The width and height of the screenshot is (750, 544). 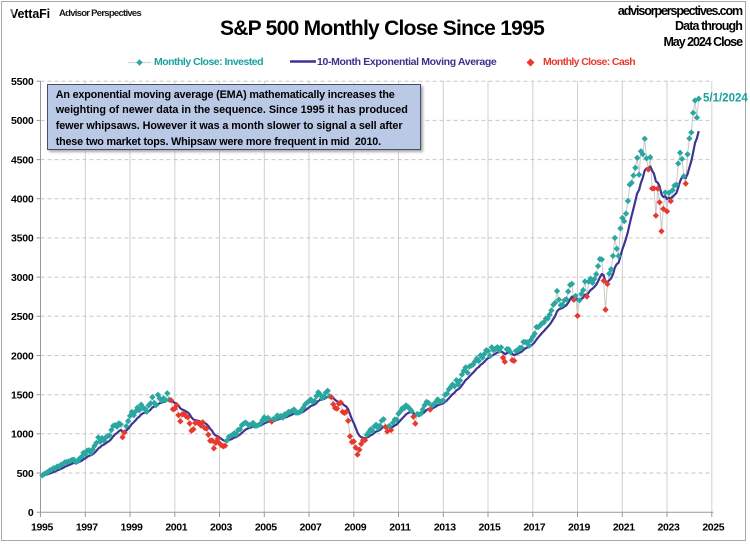 What do you see at coordinates (22, 356) in the screenshot?
I see `svg-text: 2000` at bounding box center [22, 356].